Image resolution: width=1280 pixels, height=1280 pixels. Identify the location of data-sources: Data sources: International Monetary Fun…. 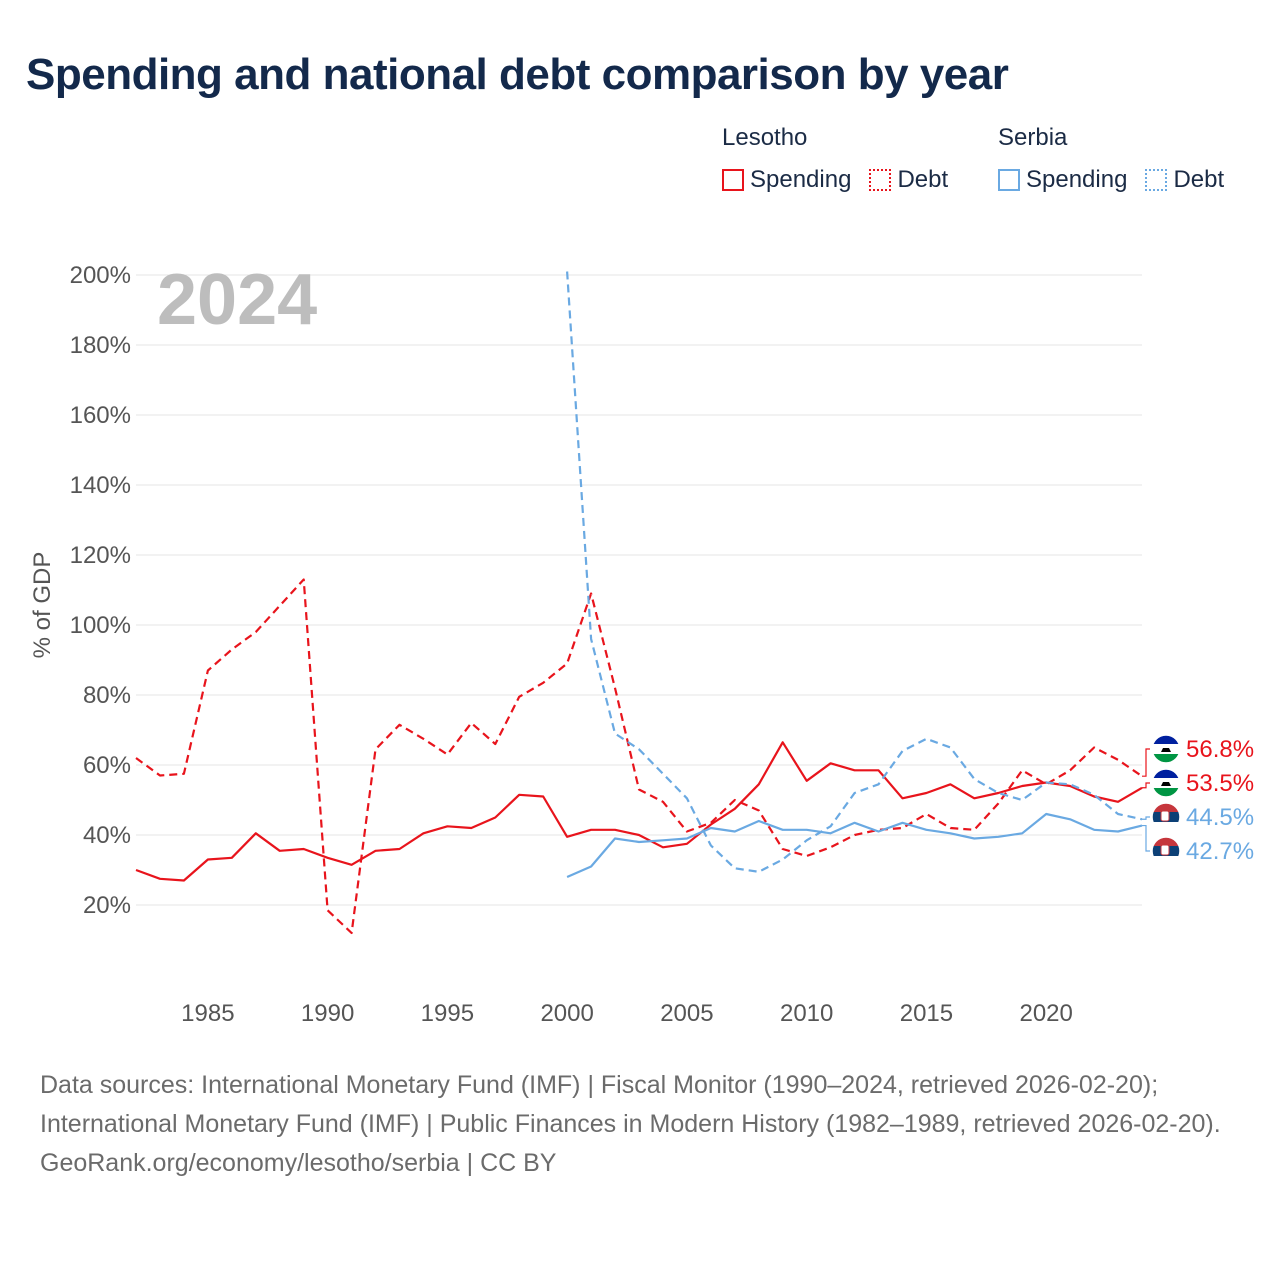
(630, 1104).